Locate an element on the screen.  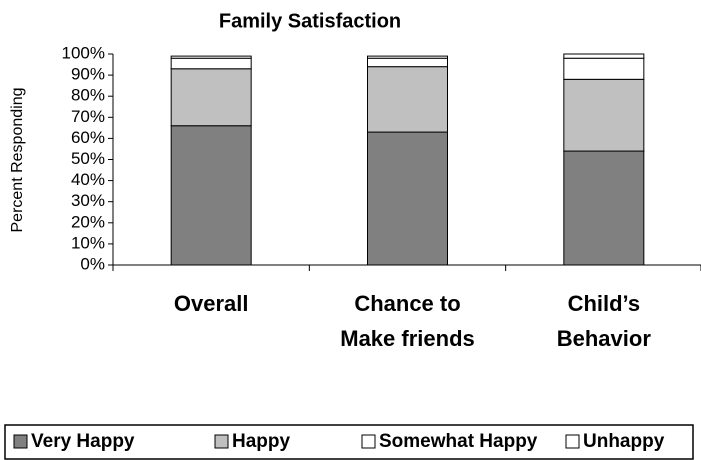
x-tick-label: Overall is located at coordinates (211, 303).